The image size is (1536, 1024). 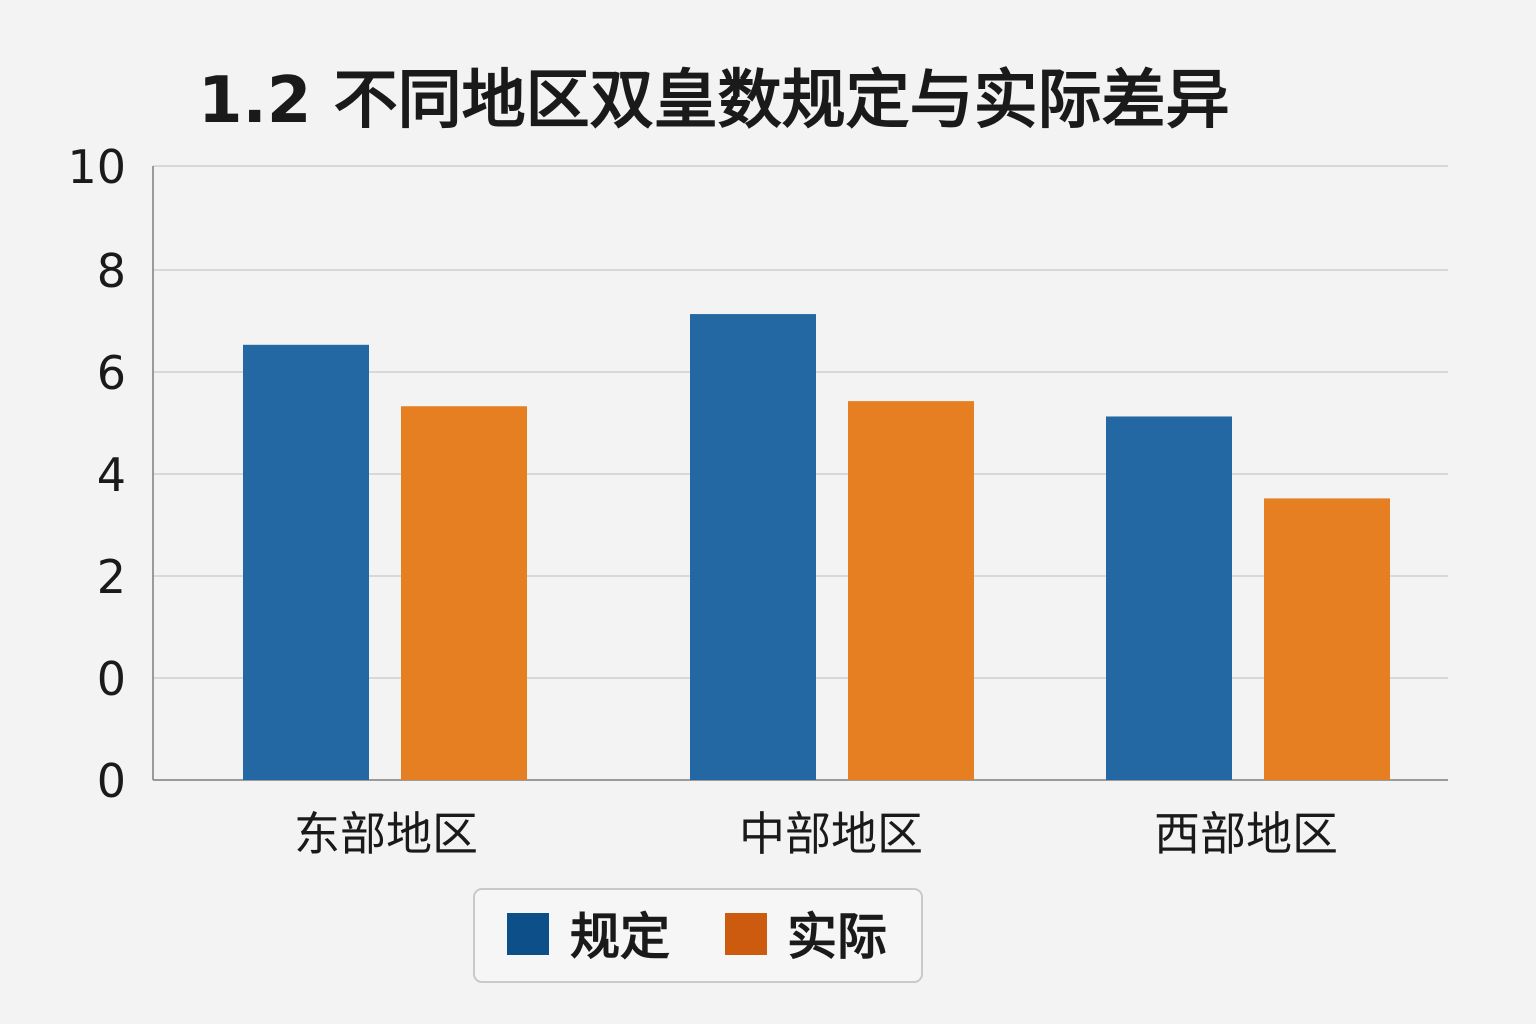 What do you see at coordinates (837, 937) in the screenshot?
I see `legend-label: 实际` at bounding box center [837, 937].